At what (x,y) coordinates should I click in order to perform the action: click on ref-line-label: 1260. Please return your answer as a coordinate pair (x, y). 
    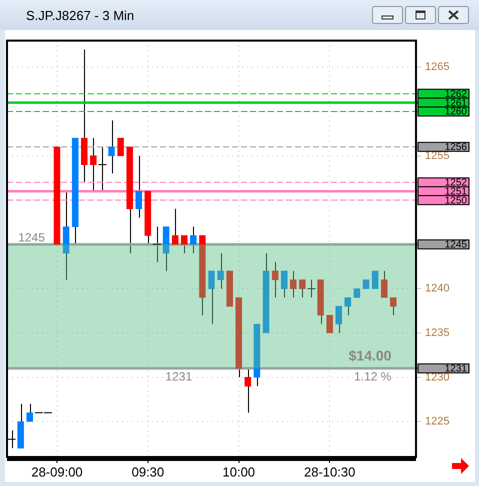
    Looking at the image, I should click on (456, 112).